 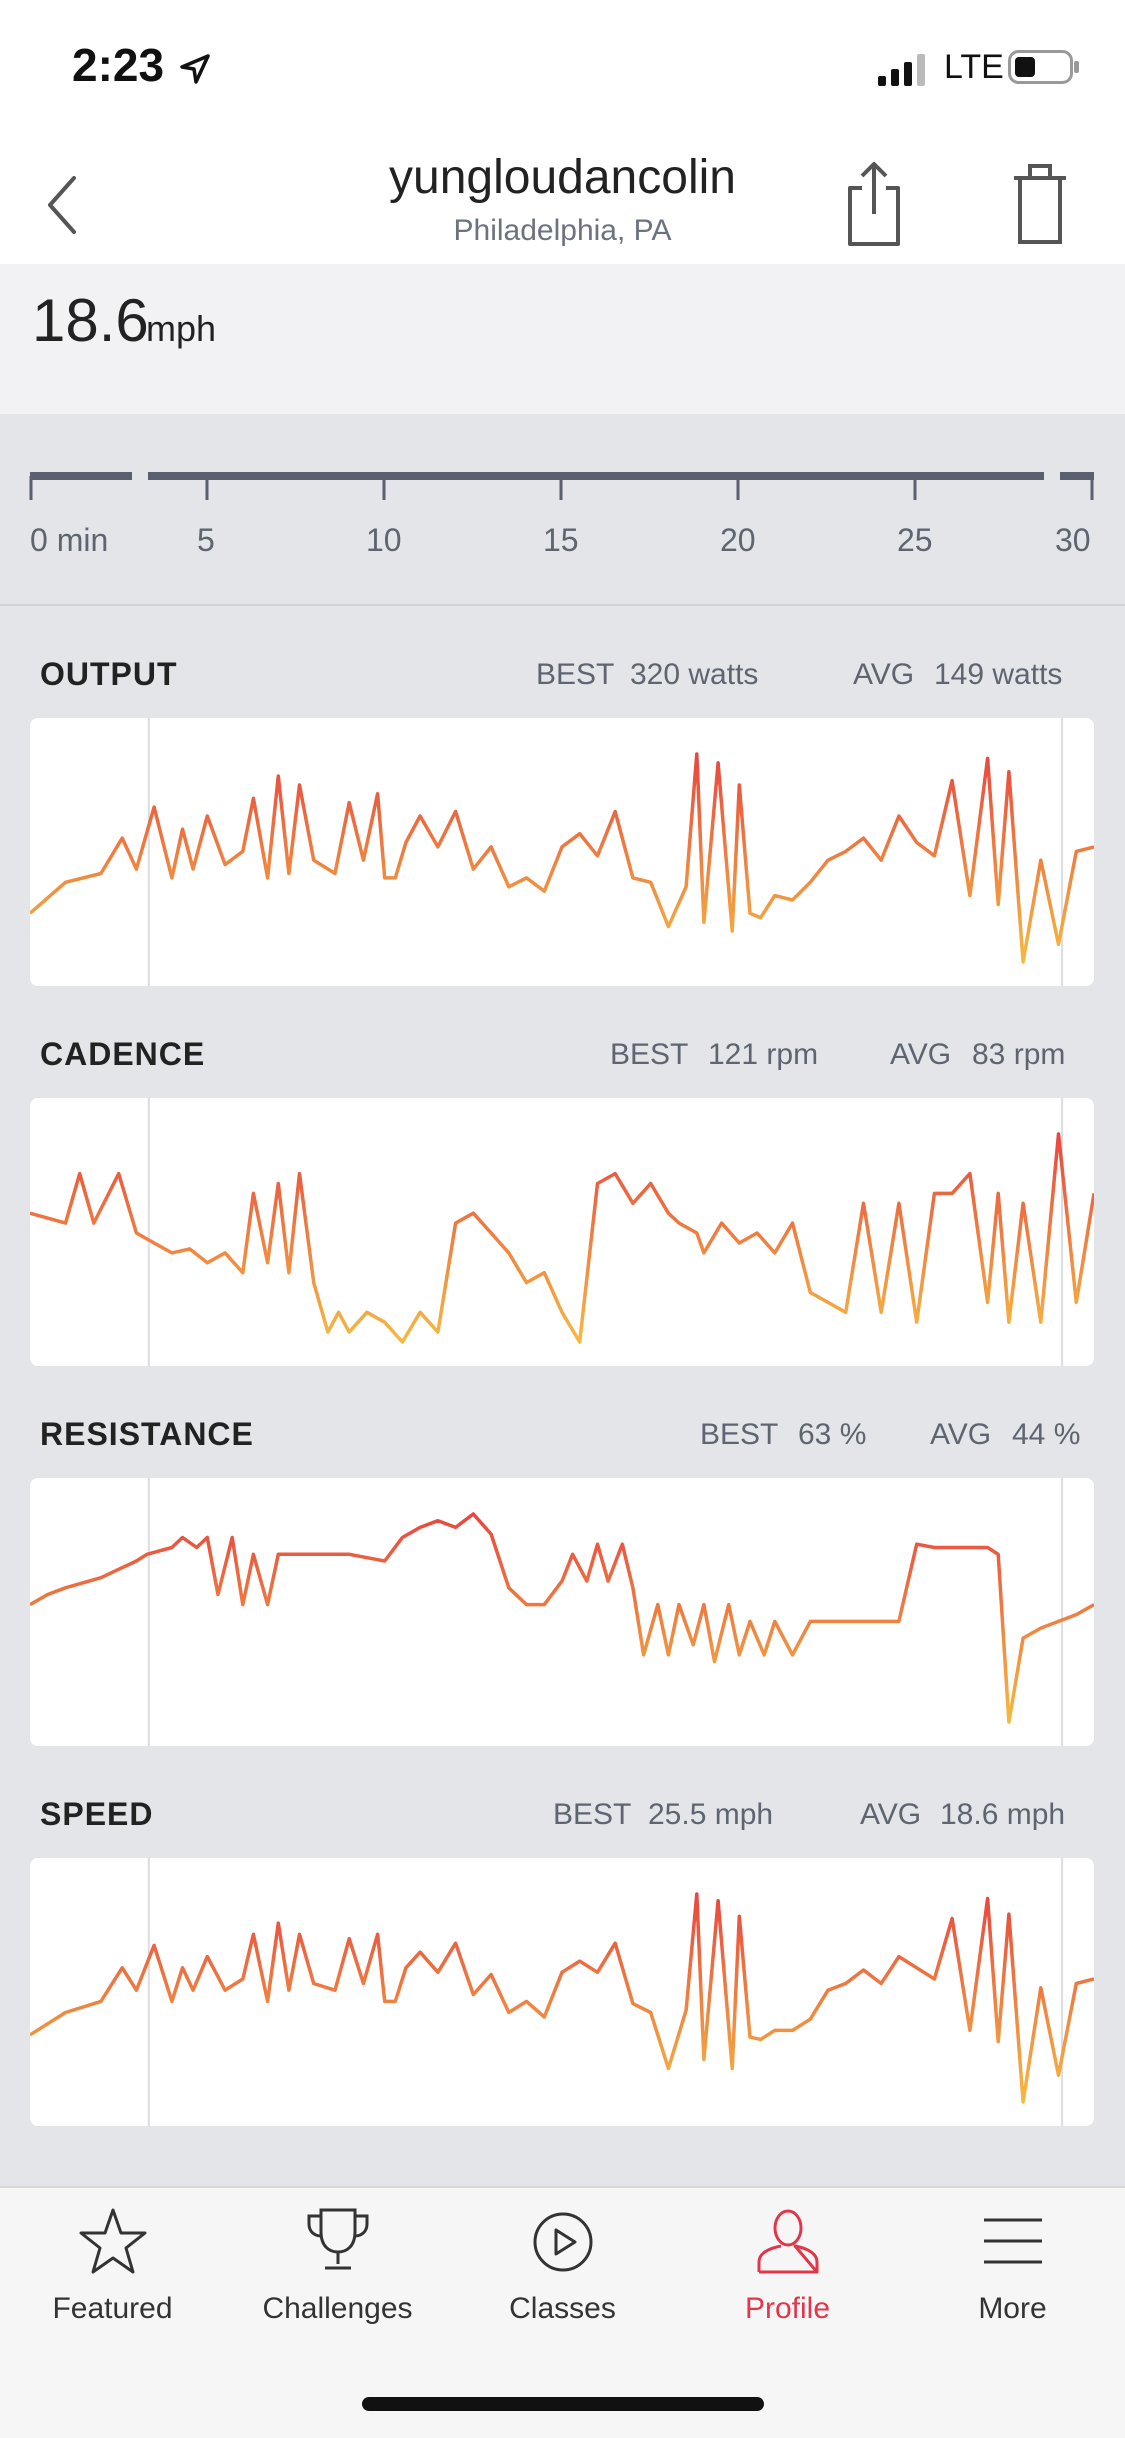 What do you see at coordinates (562, 177) in the screenshot?
I see `page-title: yungloudancolin` at bounding box center [562, 177].